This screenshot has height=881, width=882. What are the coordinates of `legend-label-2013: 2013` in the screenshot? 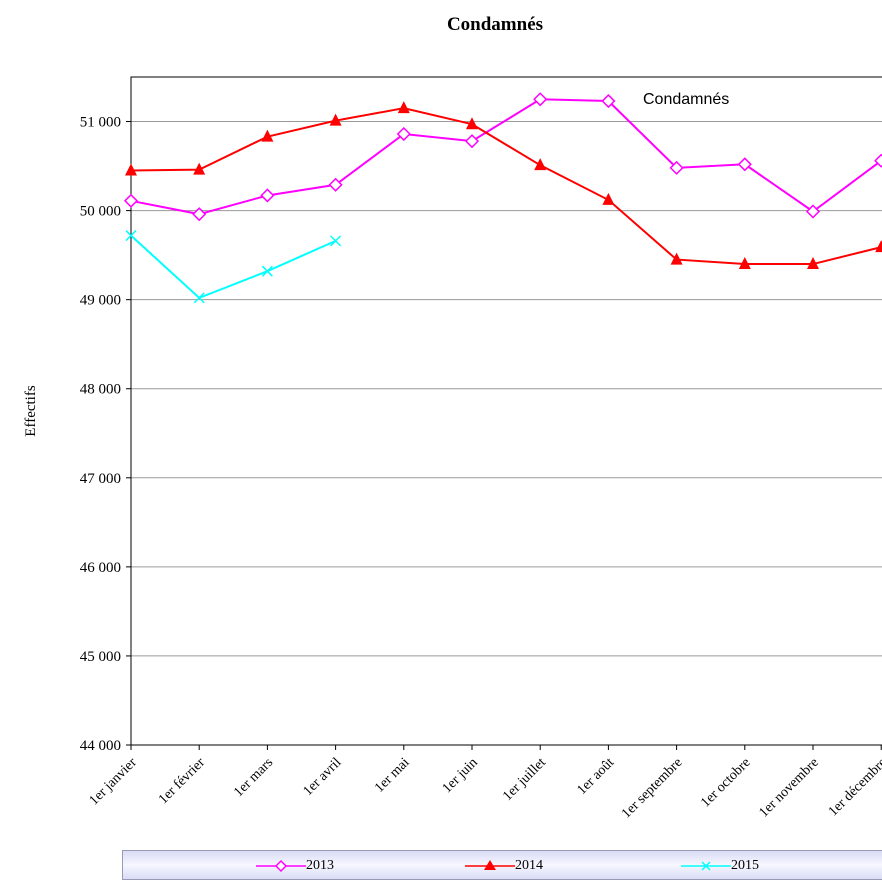 It's located at (320, 865).